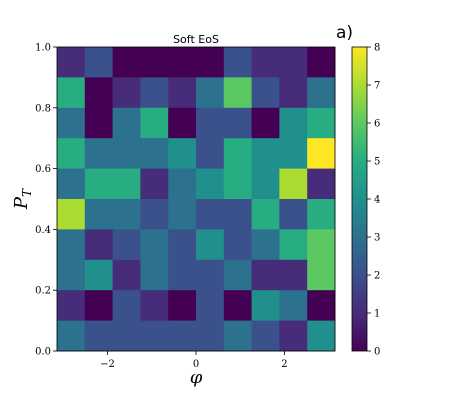 This screenshot has height=400, width=450. I want to click on y-tick-label: 0.8, so click(43, 108).